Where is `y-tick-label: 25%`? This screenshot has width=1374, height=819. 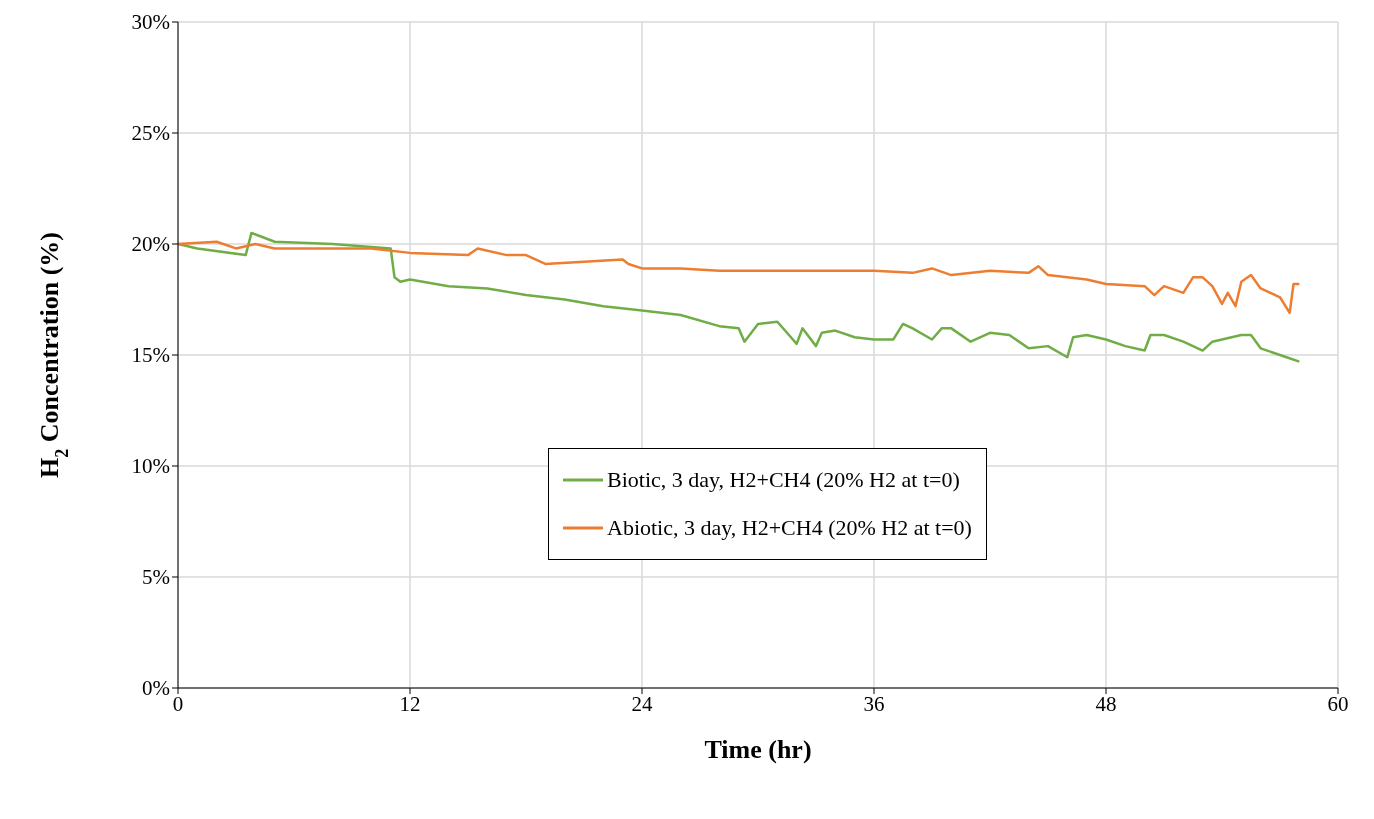
y-tick-label: 25% is located at coordinates (150, 133).